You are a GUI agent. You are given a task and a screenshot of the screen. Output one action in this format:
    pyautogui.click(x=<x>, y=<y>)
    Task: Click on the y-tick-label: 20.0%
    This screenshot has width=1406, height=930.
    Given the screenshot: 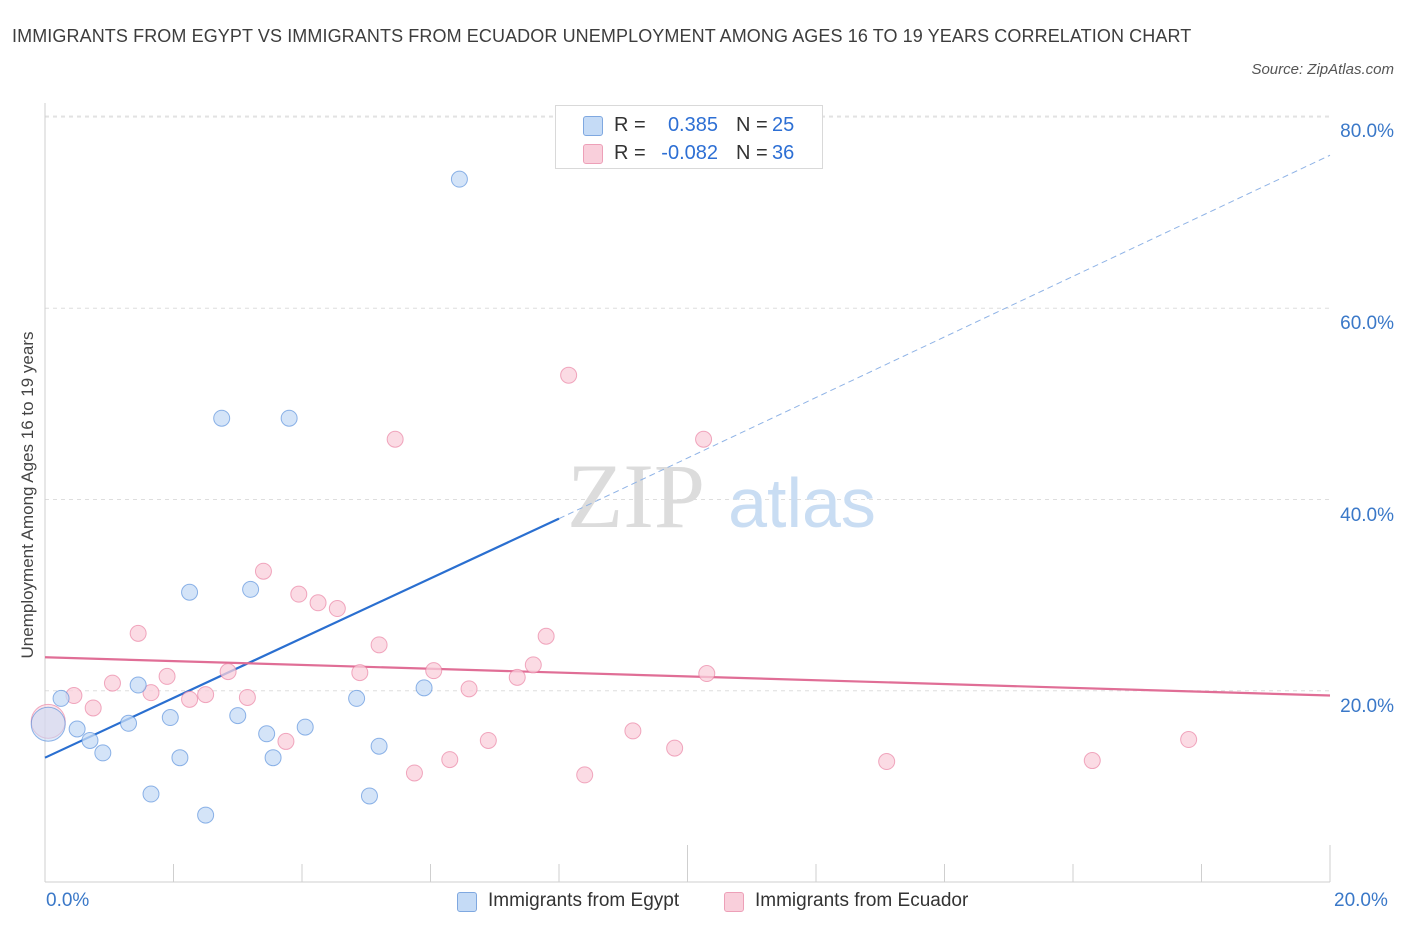 What is the action you would take?
    pyautogui.click(x=1367, y=706)
    